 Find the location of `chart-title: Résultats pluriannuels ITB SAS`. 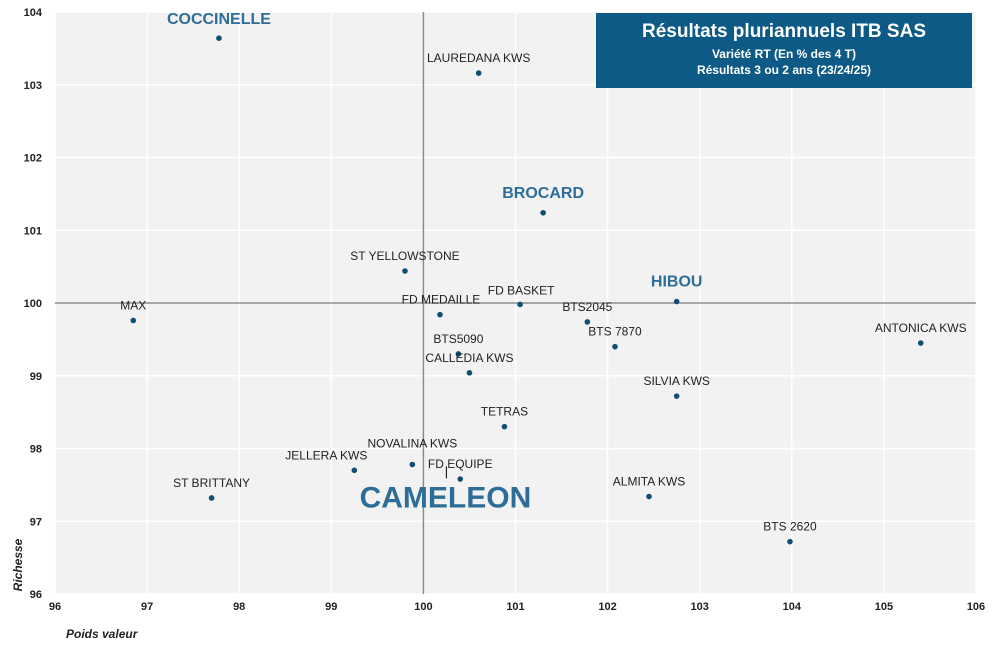

chart-title: Résultats pluriannuels ITB SAS is located at coordinates (784, 31).